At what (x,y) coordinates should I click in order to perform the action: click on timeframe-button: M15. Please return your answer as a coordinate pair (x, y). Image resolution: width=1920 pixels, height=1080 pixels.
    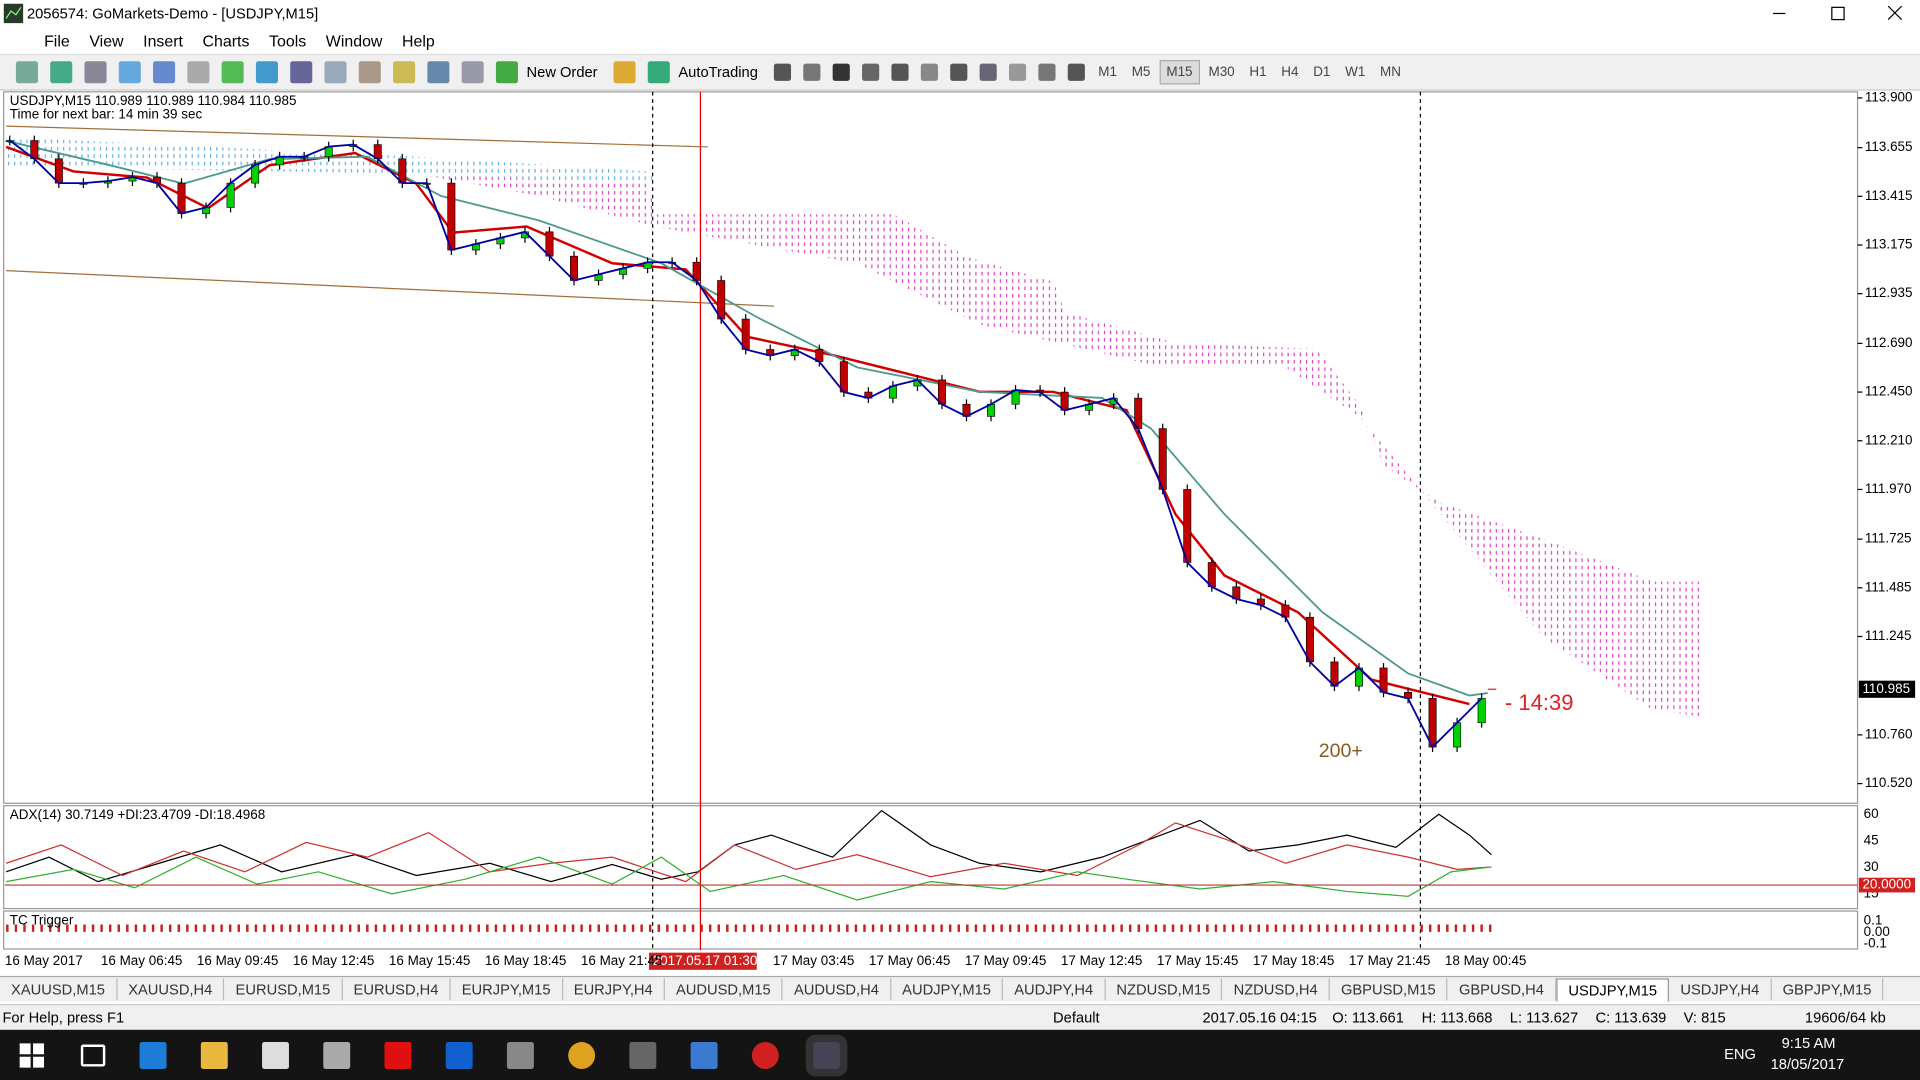
    Looking at the image, I should click on (1179, 72).